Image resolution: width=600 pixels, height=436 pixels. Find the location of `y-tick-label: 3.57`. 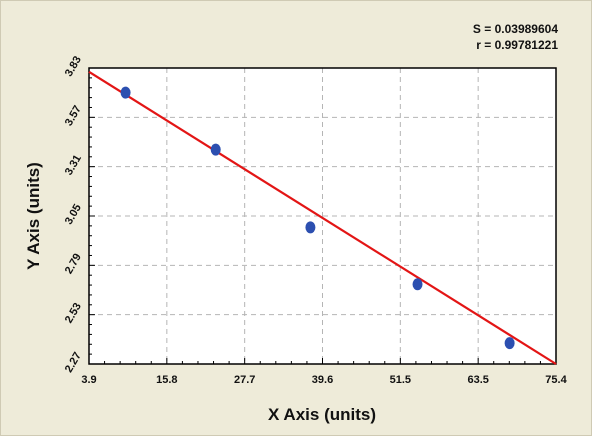

y-tick-label: 3.57 is located at coordinates (73, 116).